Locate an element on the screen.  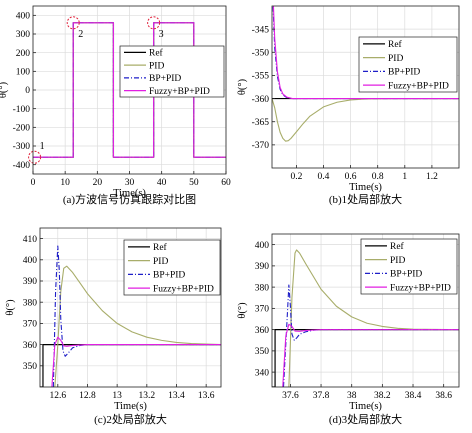
panel-caption: (a)方波信号仿真跟踪对比图 is located at coordinates (129, 199).